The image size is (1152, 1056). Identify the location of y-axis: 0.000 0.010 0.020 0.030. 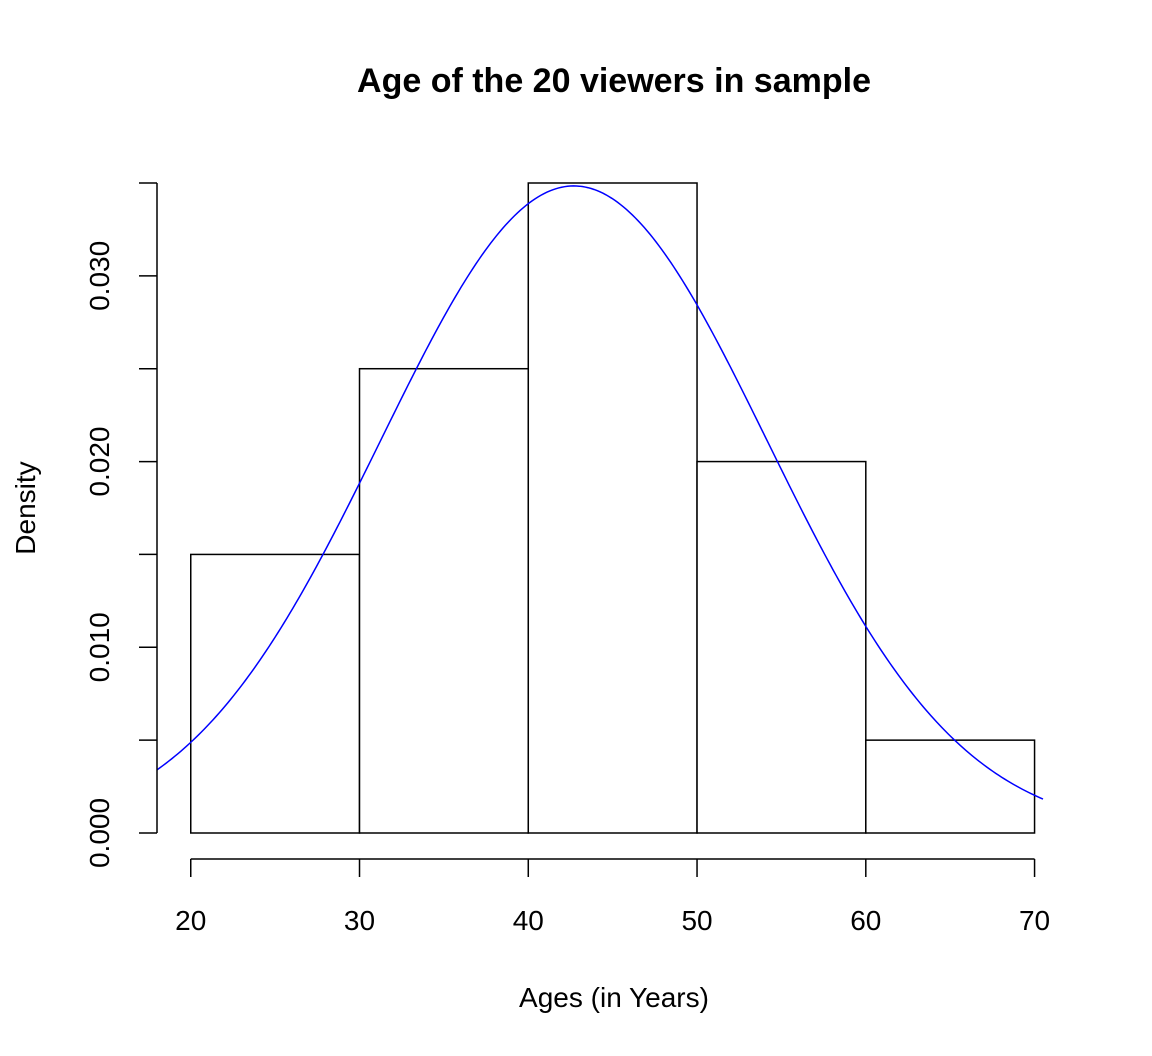
(121, 525).